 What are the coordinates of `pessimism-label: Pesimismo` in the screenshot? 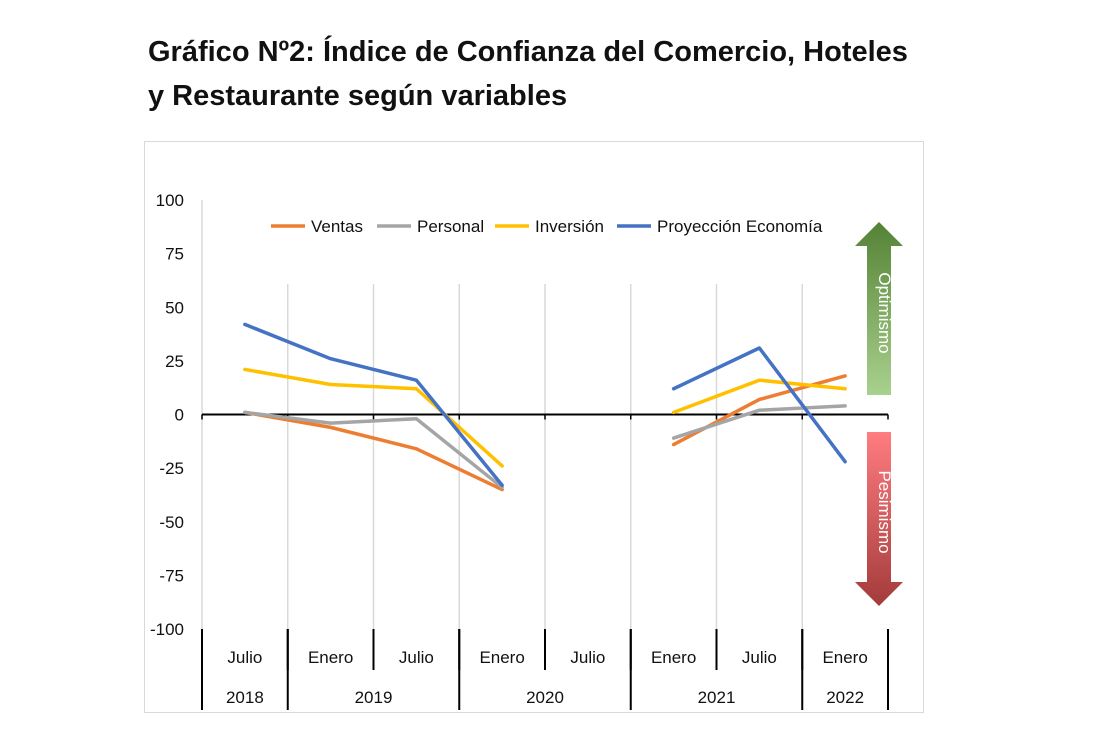 It's located at (884, 511).